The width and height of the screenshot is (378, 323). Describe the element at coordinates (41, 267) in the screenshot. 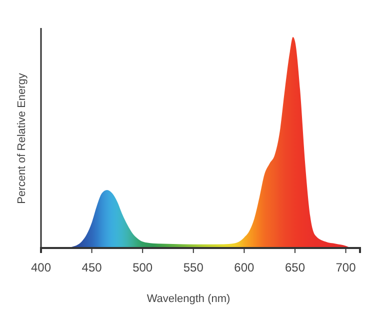

I see `x-tick-label: 400` at that location.